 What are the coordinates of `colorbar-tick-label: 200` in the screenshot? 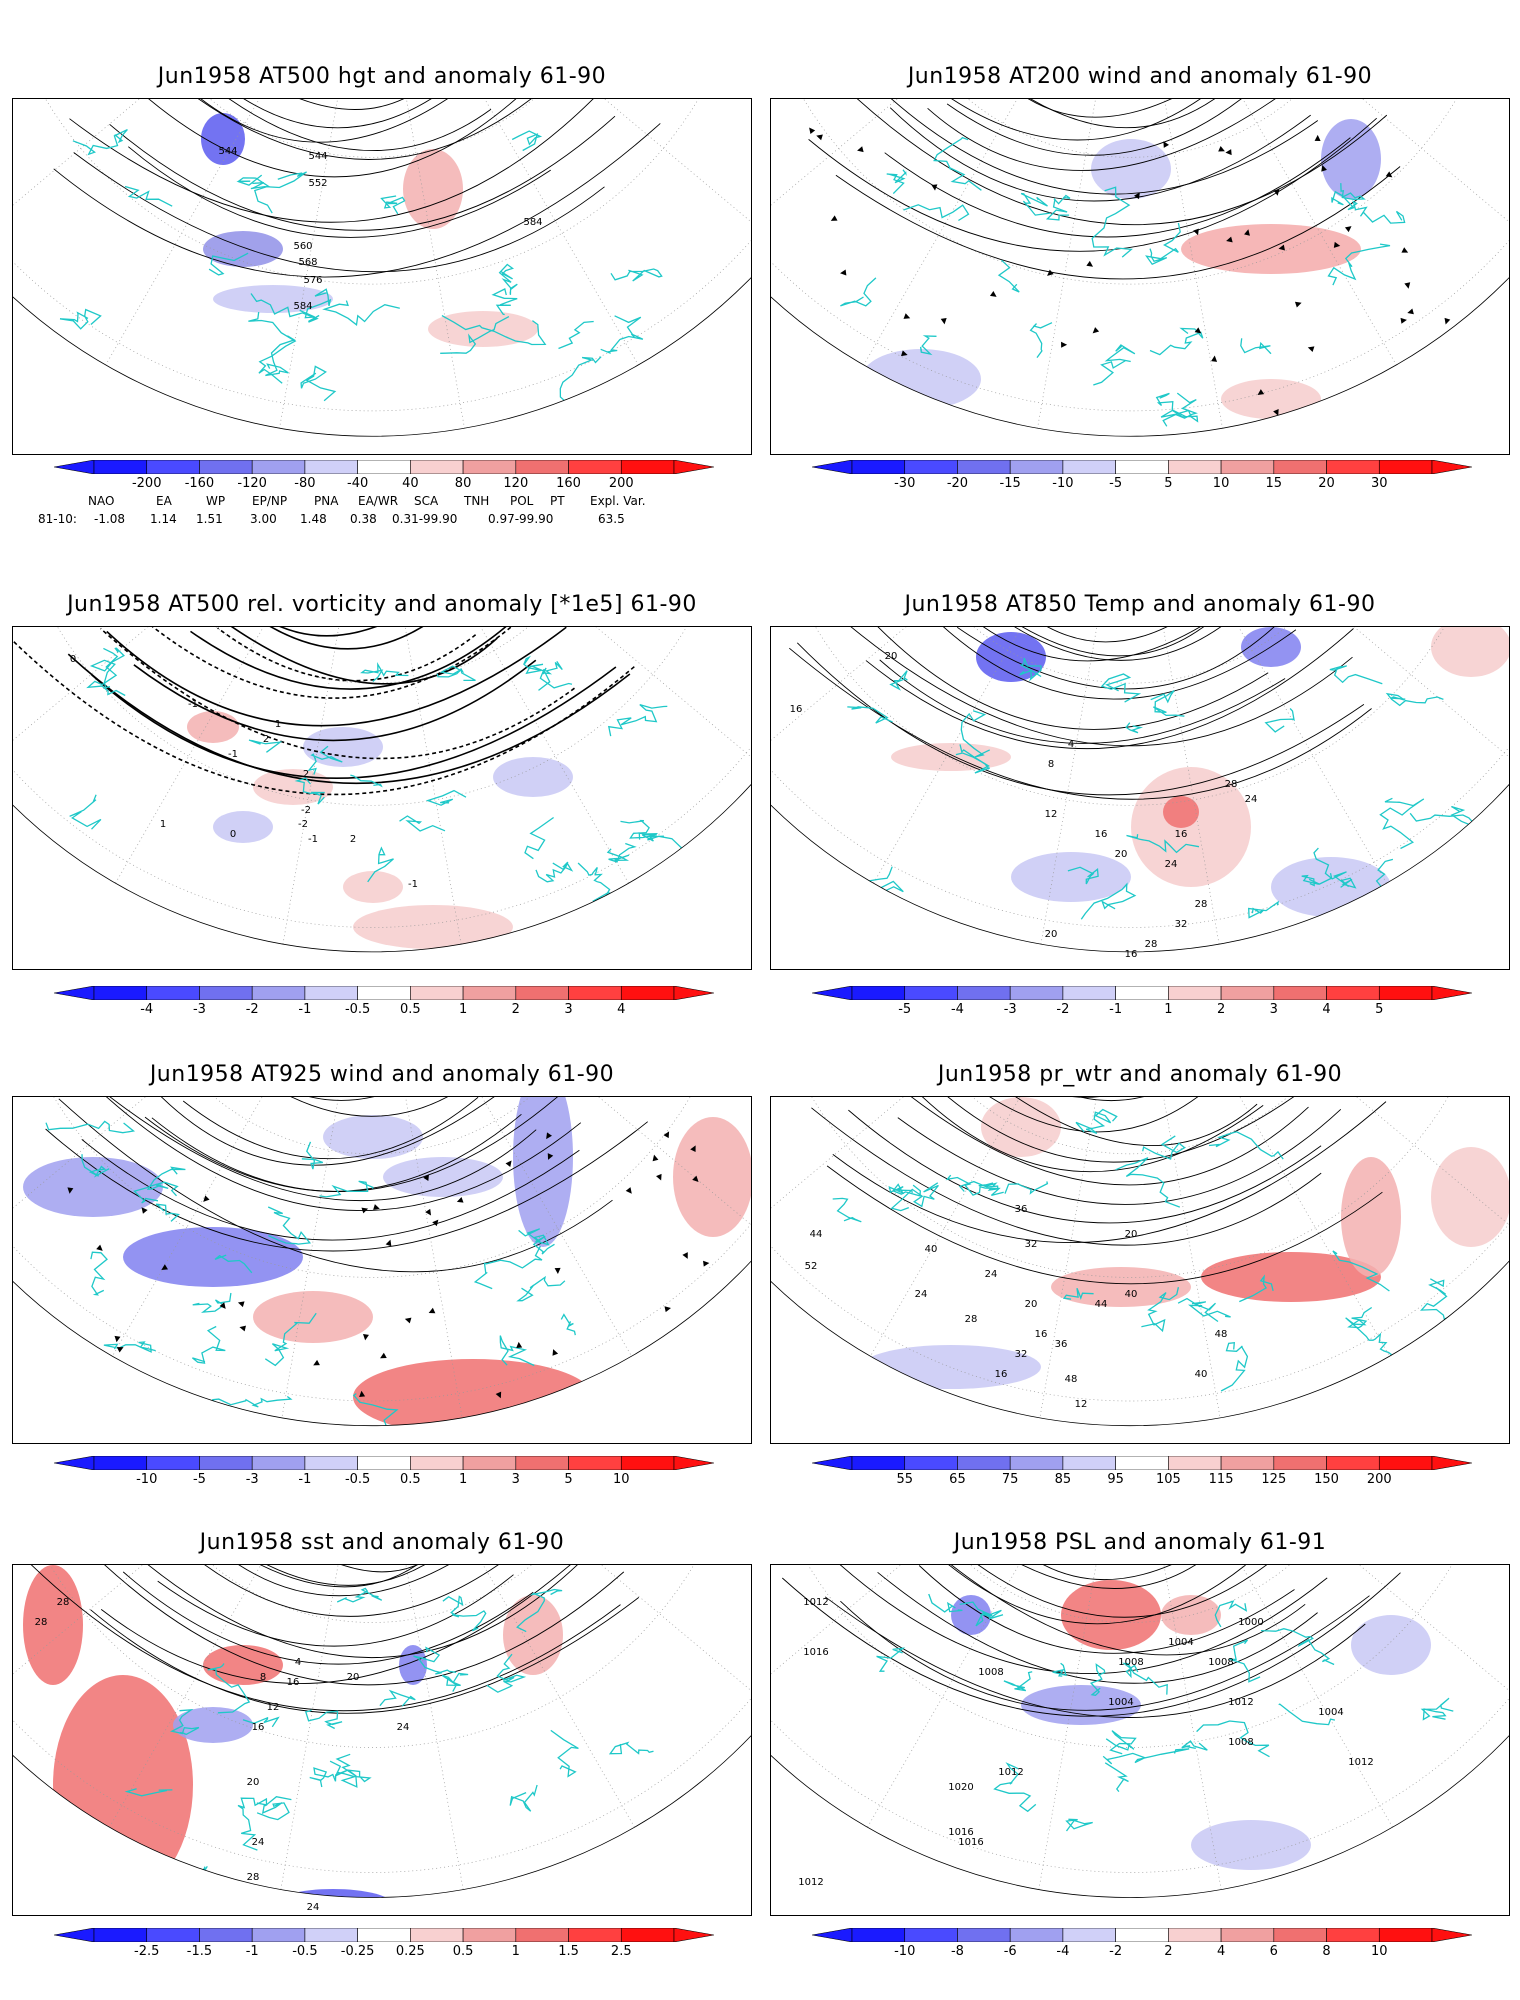 It's located at (621, 483).